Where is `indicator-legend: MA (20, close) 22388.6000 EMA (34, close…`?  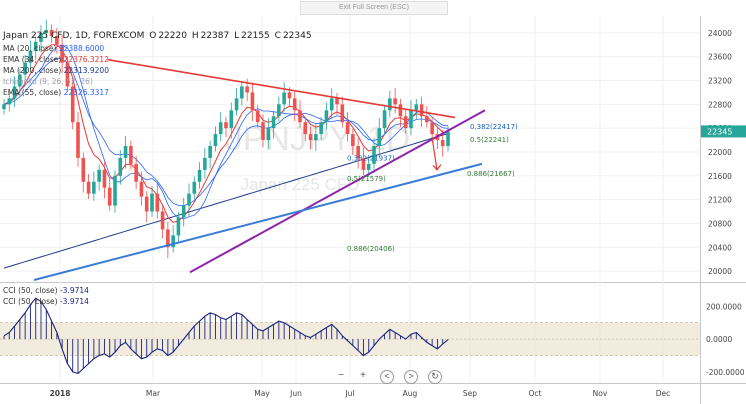 indicator-legend: MA (20, close) 22388.6000 EMA (34, close… is located at coordinates (56, 70).